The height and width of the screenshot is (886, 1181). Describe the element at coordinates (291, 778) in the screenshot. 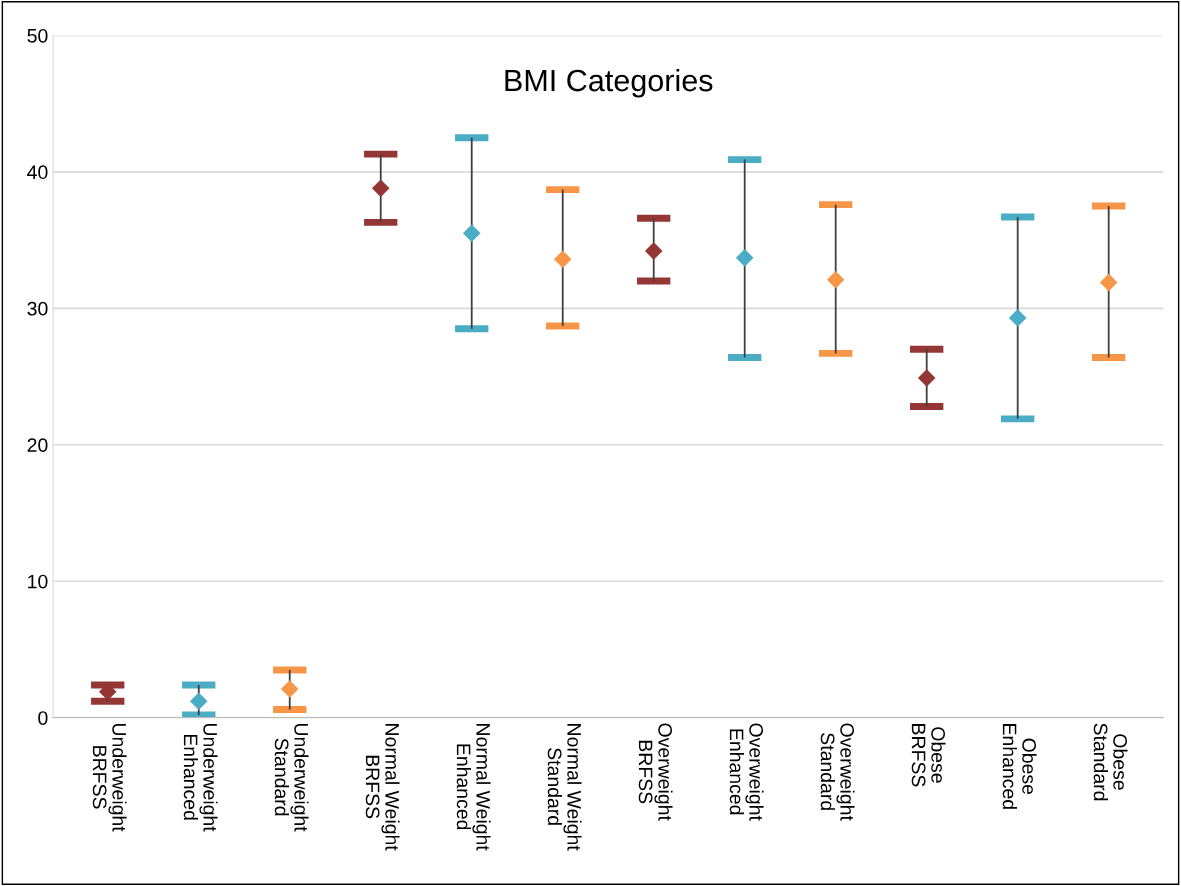

I see `x-tick-label: Underweight Standard` at that location.